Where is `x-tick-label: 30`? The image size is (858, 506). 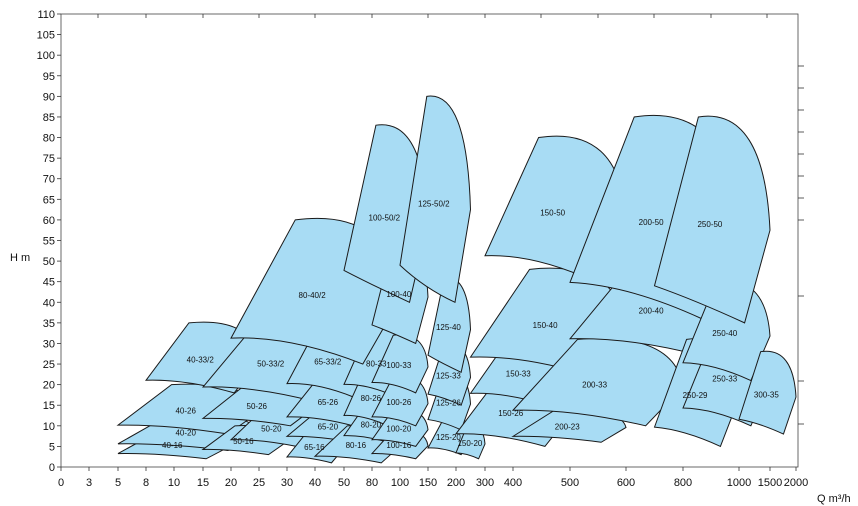
x-tick-label: 30 is located at coordinates (287, 483).